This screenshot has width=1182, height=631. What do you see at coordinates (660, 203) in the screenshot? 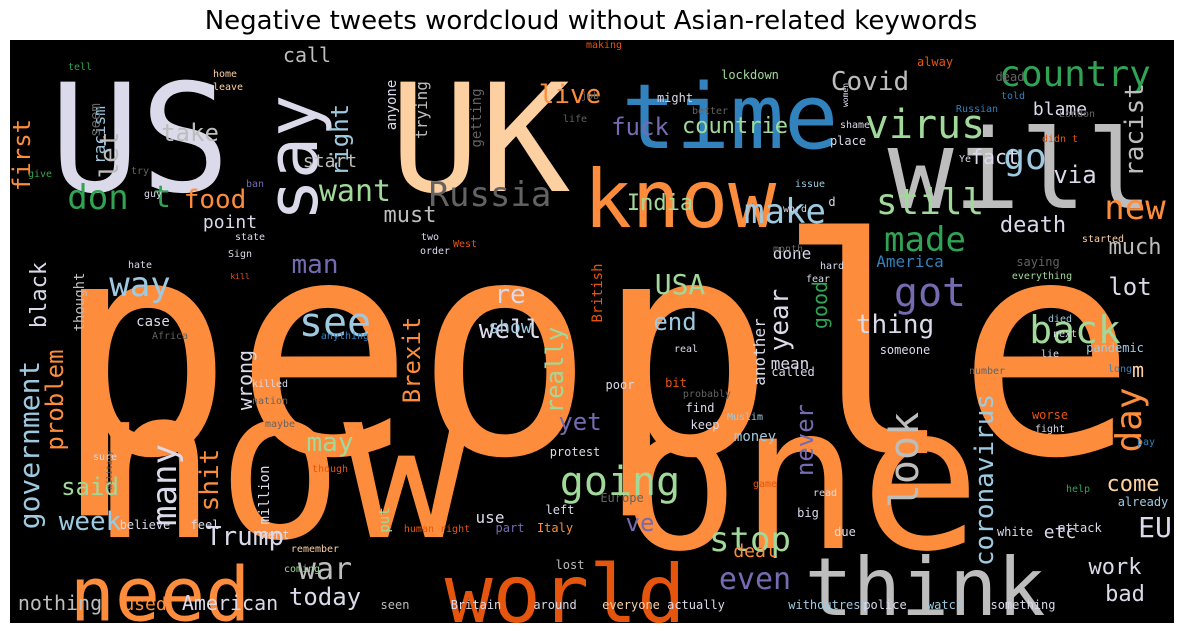
I see `word-india: India` at bounding box center [660, 203].